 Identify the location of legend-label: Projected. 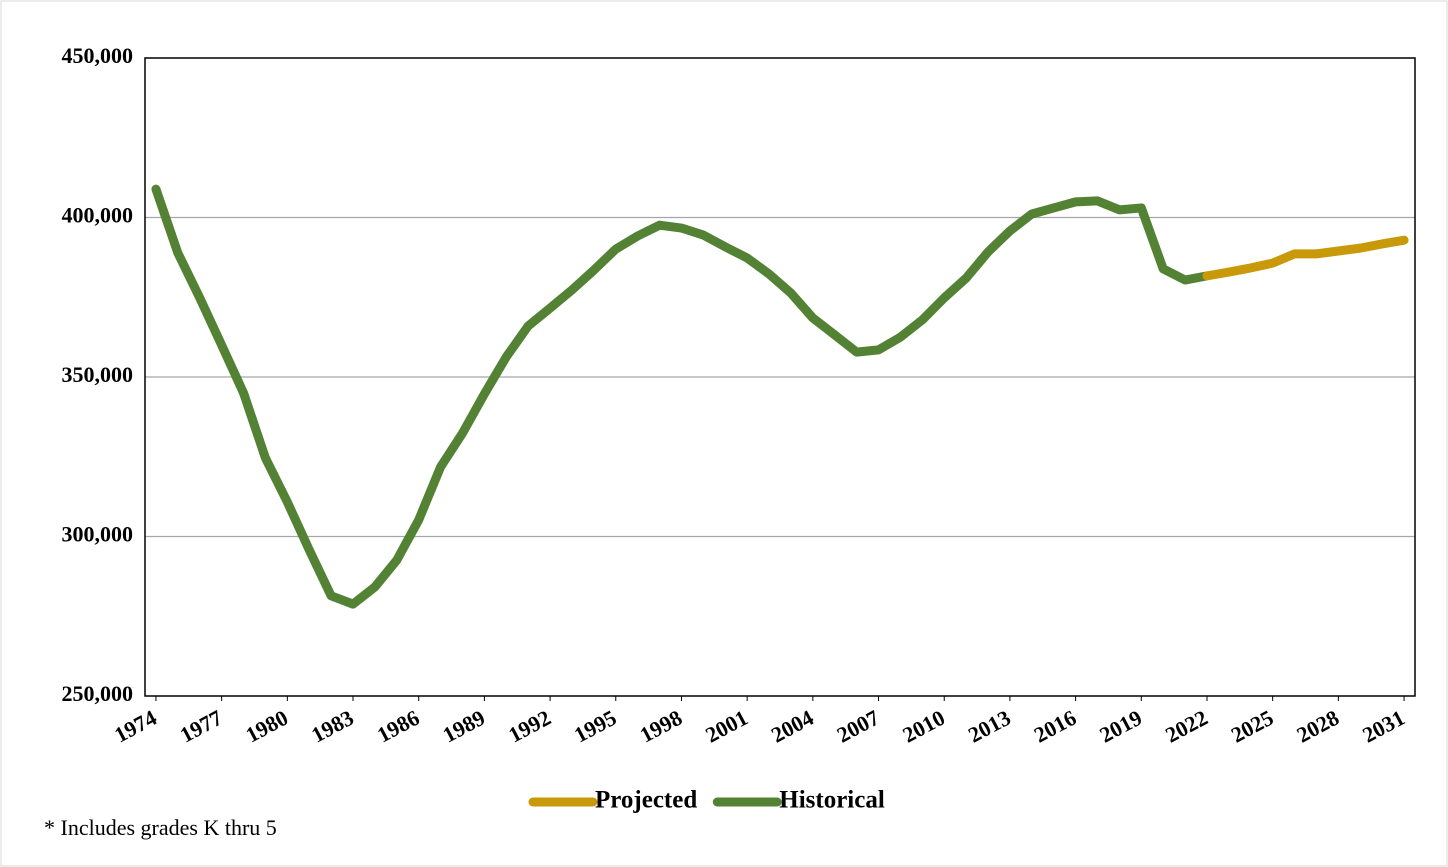
(646, 800).